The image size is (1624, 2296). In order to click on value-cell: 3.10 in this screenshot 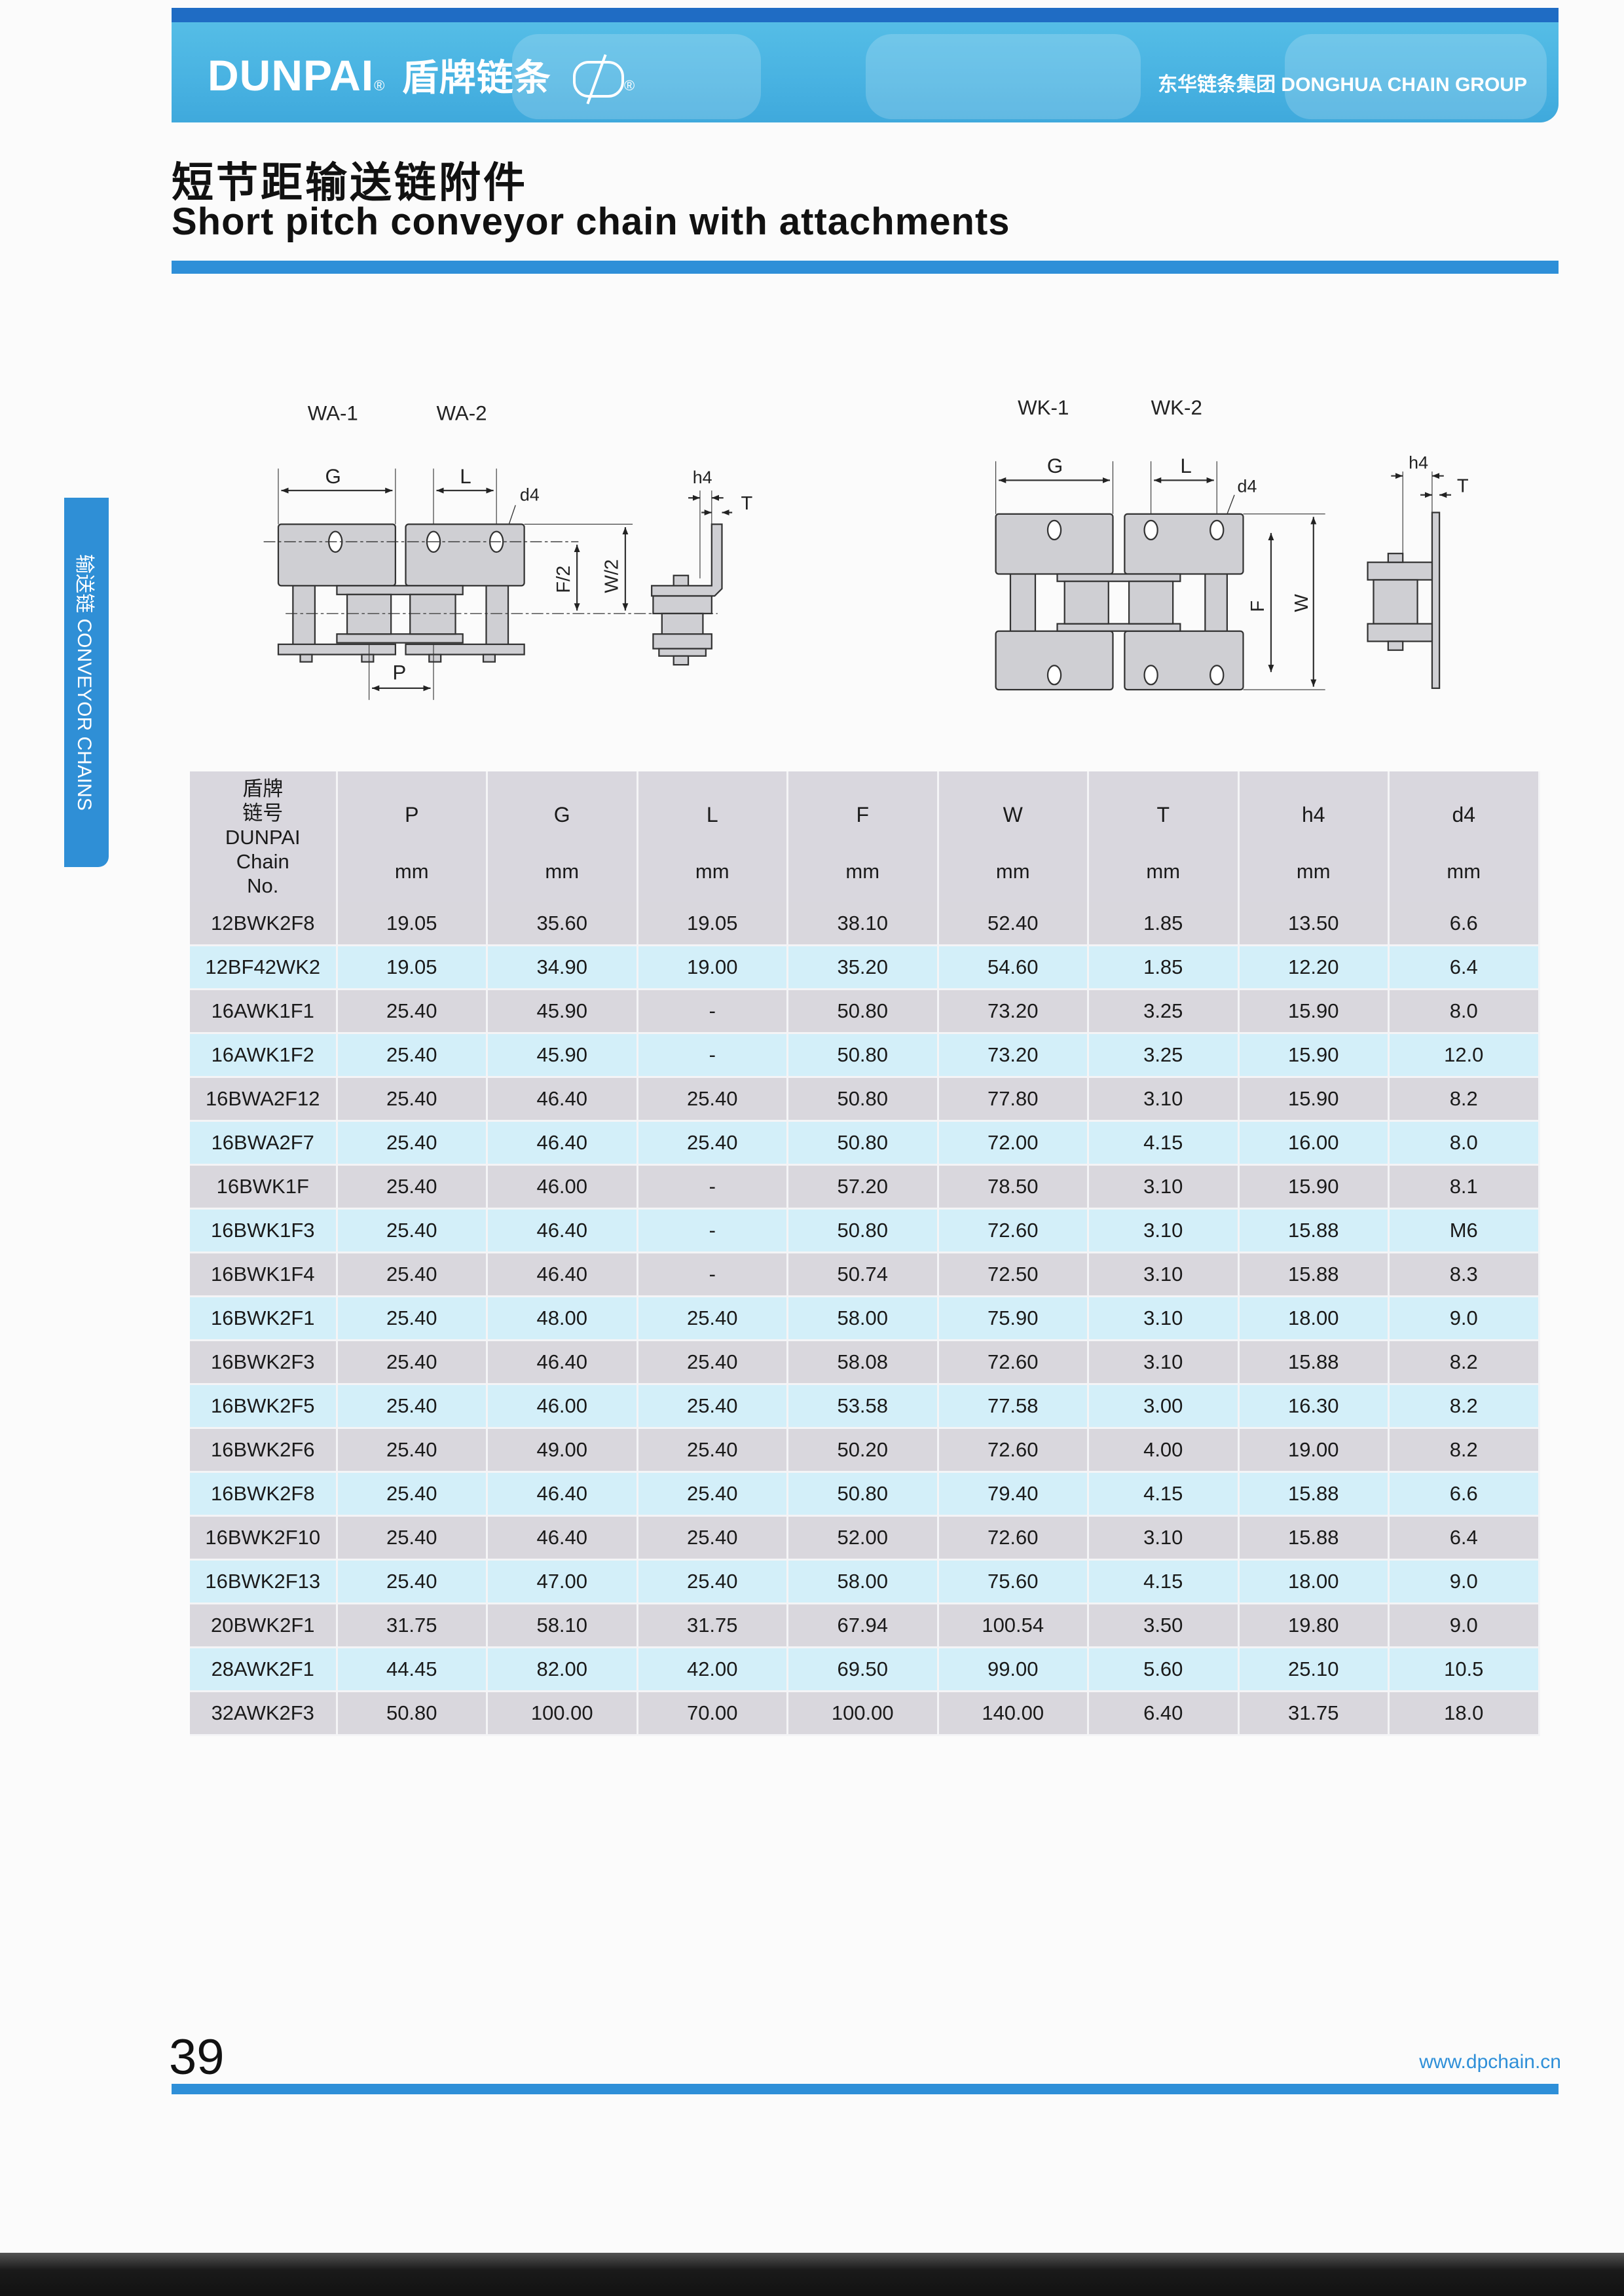, I will do `click(1164, 1538)`.